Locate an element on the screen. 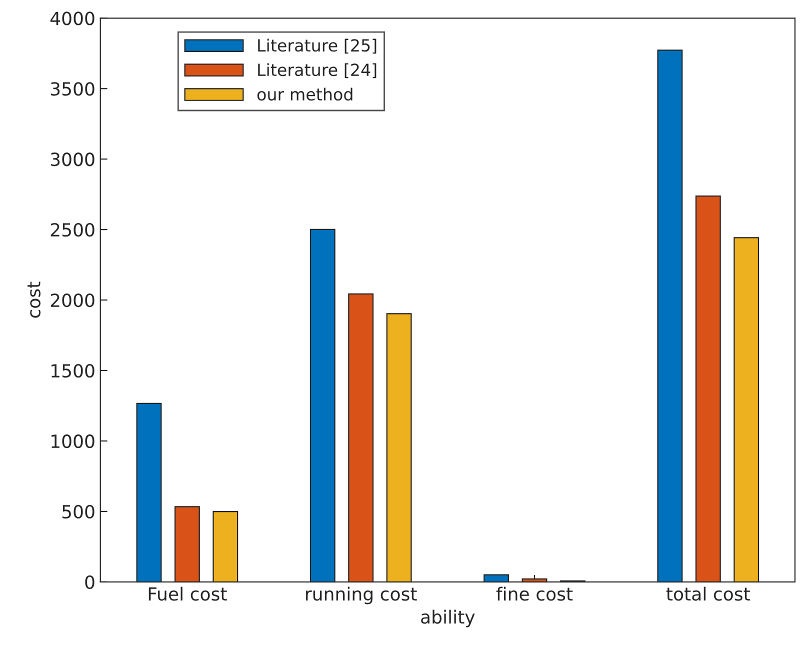 This screenshot has height=648, width=803. y-tick-label: 1500 is located at coordinates (73, 371).